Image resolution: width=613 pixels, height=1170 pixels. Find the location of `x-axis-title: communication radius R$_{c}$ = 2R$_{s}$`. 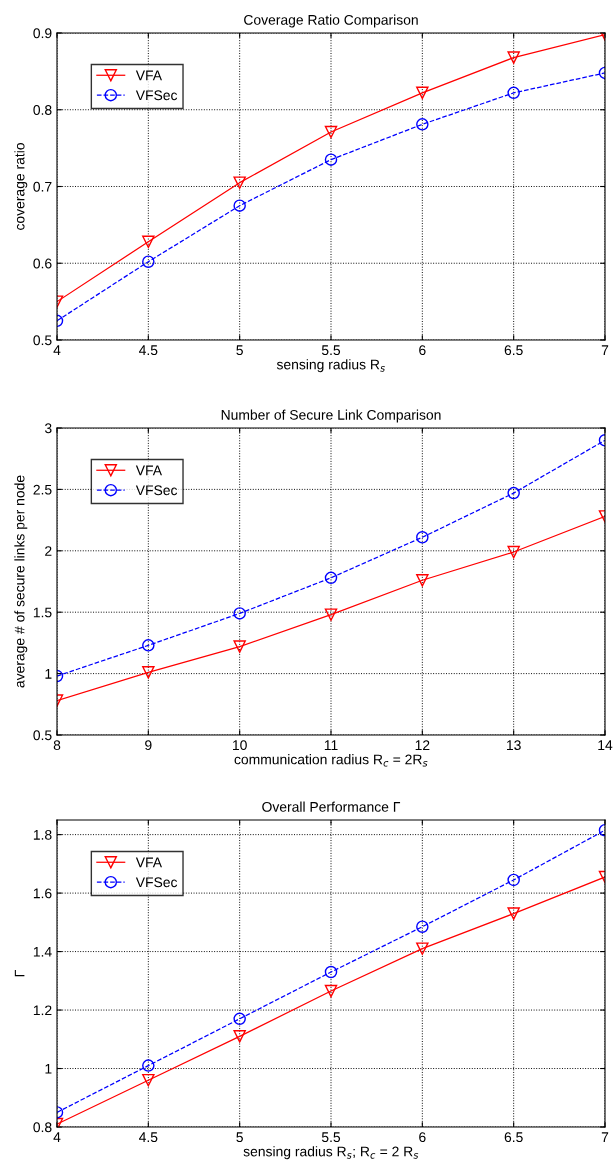

x-axis-title: communication radius R$_{c}$ = 2R$_{s}$ is located at coordinates (331, 760).